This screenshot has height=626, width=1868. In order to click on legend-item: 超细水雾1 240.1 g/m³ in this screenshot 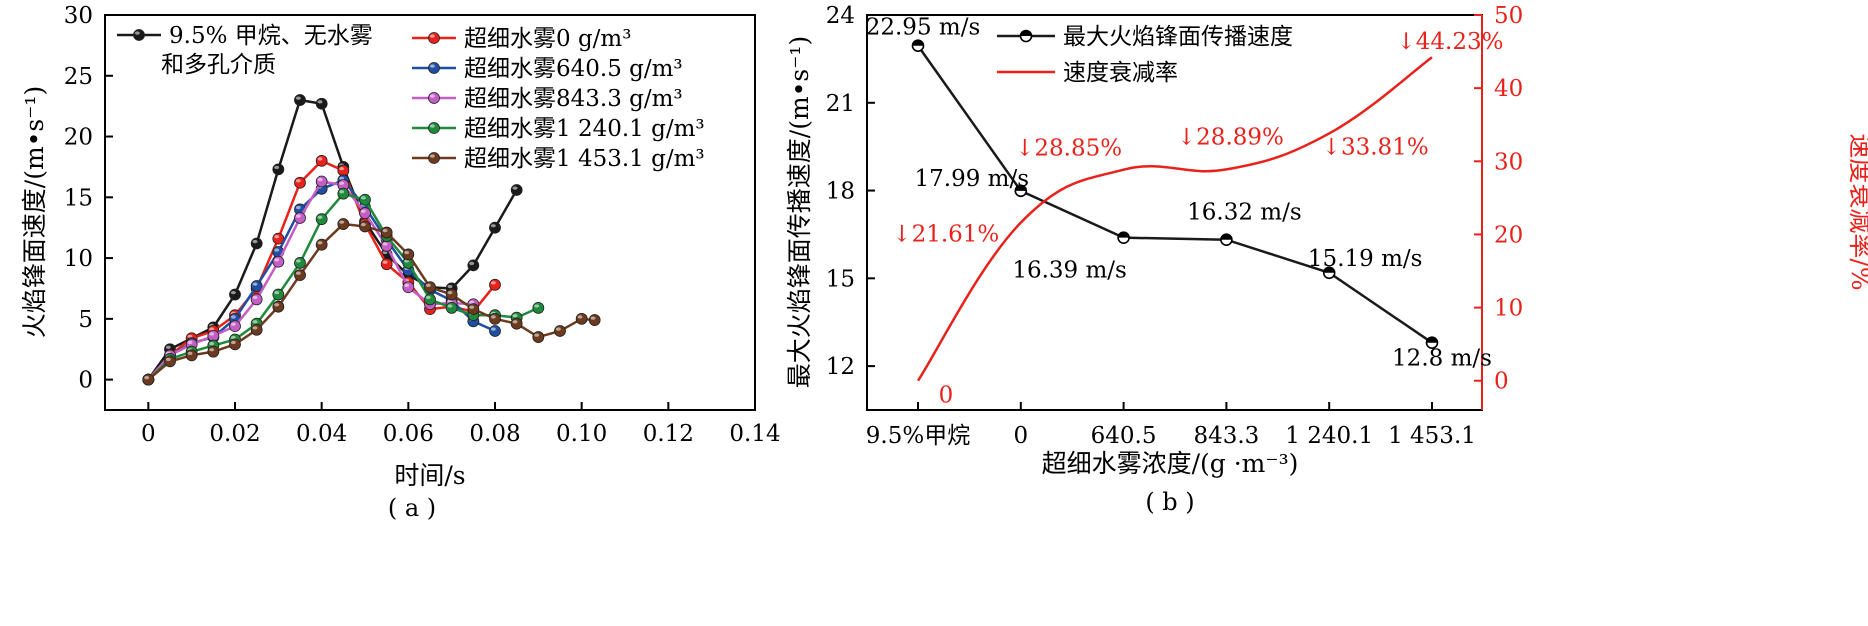, I will do `click(558, 129)`.